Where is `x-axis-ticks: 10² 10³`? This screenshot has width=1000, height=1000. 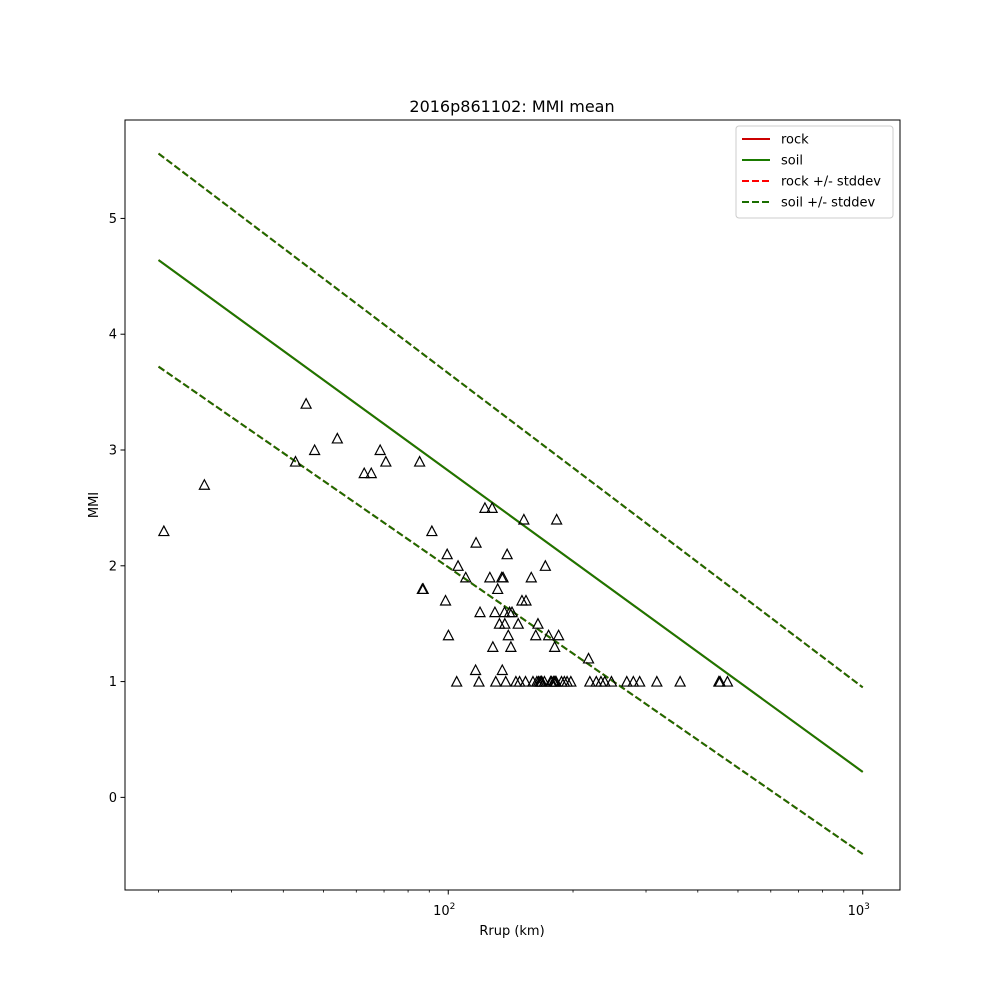 x-axis-ticks: 10² 10³ is located at coordinates (514, 904).